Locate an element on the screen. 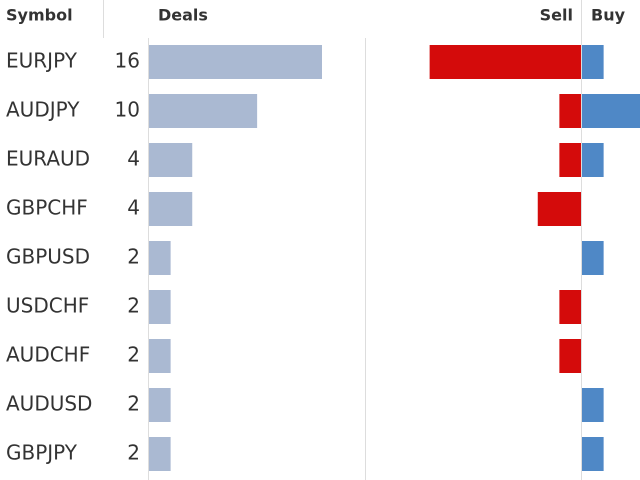 The image size is (640, 480). symbol-label: GBPCHF is located at coordinates (47, 208).